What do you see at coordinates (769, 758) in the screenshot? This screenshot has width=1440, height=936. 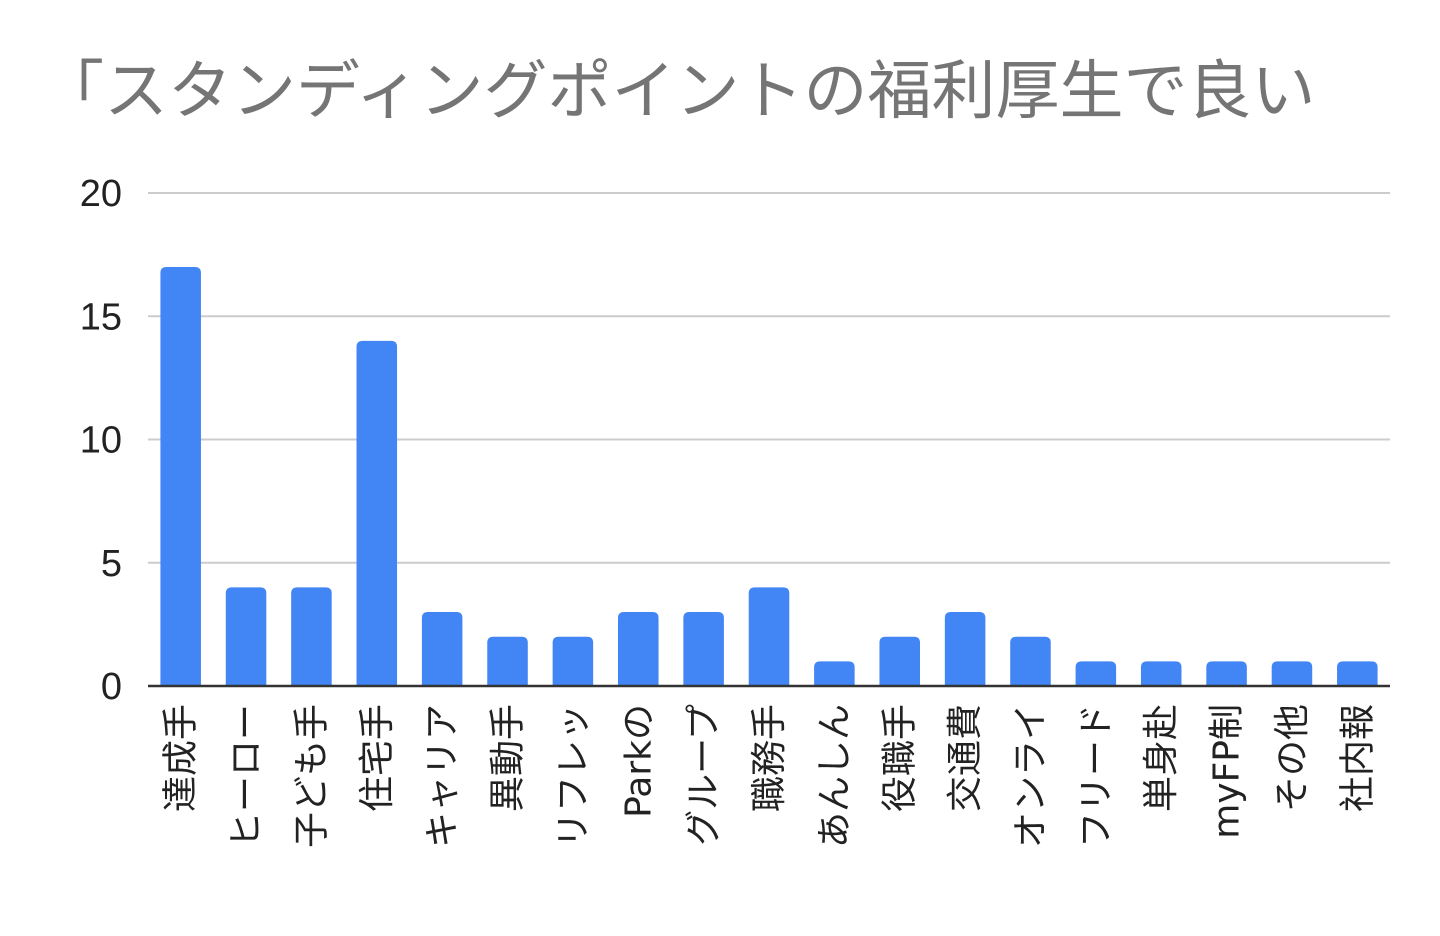 I see `x-tick-label-9: 職務手` at bounding box center [769, 758].